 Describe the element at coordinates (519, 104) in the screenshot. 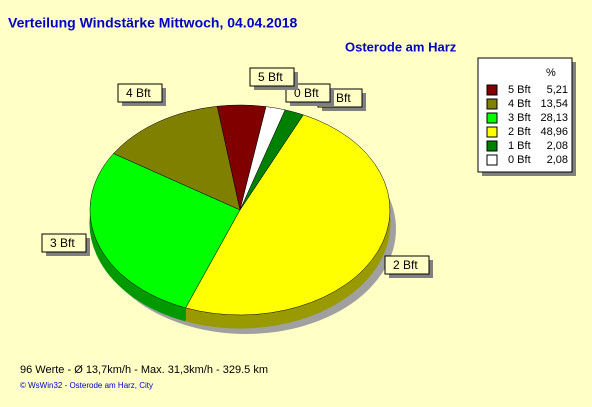

I see `legend-label: 4 Bft` at that location.